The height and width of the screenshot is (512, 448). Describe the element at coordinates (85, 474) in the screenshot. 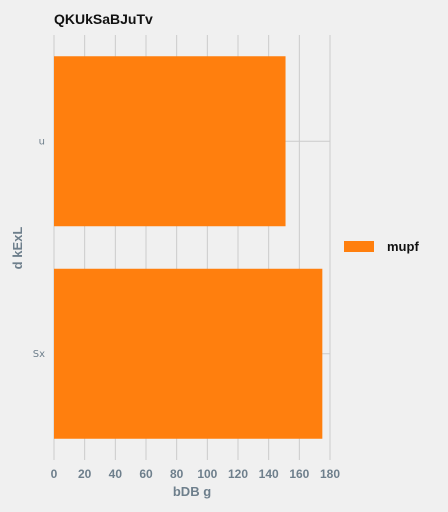

I see `x-tick-label: 20` at that location.